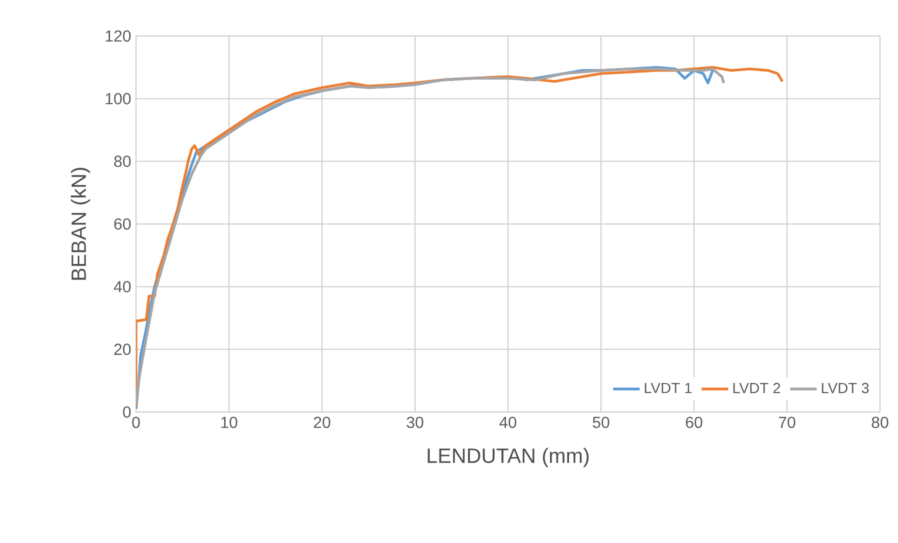 The width and height of the screenshot is (898, 543). Describe the element at coordinates (122, 286) in the screenshot. I see `y-tick-label: 40` at that location.